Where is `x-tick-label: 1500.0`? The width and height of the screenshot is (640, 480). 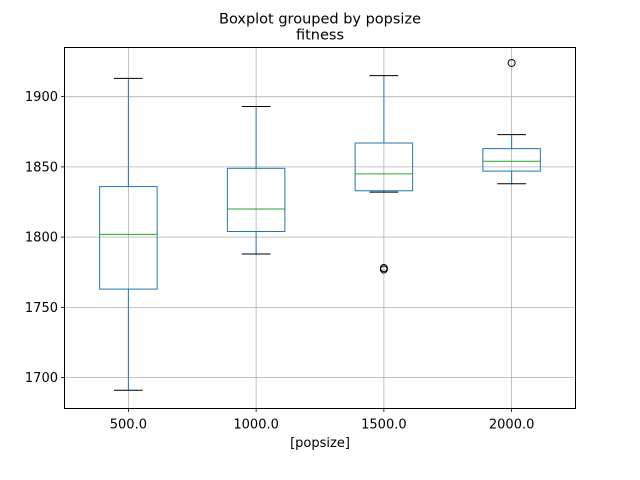 x-tick-label: 1500.0 is located at coordinates (384, 425).